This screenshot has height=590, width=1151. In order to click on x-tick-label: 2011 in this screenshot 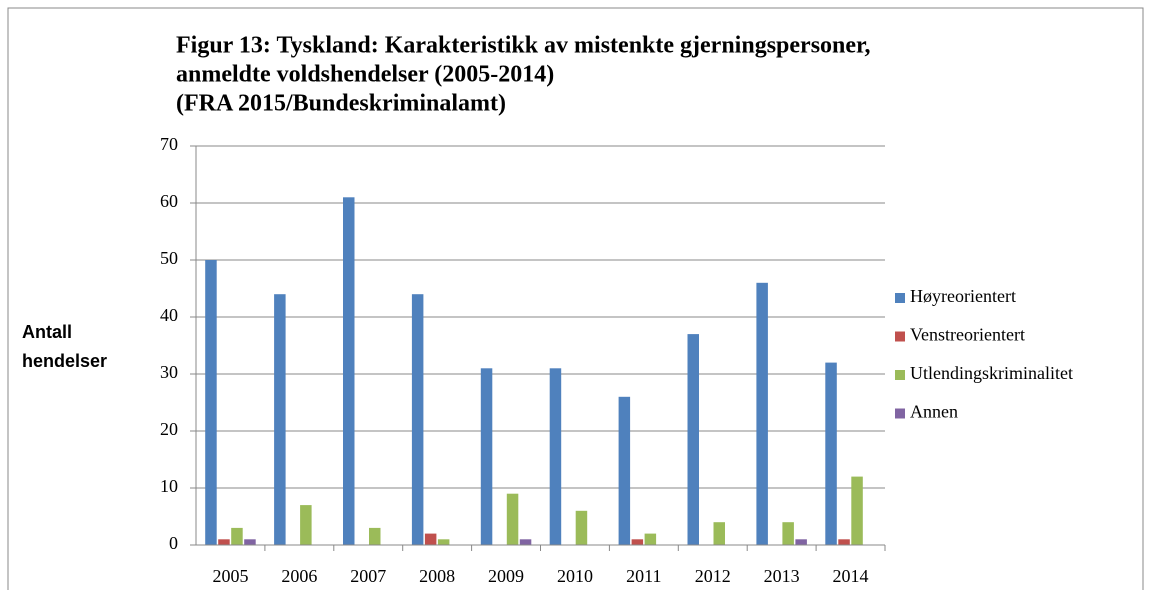, I will do `click(643, 576)`.